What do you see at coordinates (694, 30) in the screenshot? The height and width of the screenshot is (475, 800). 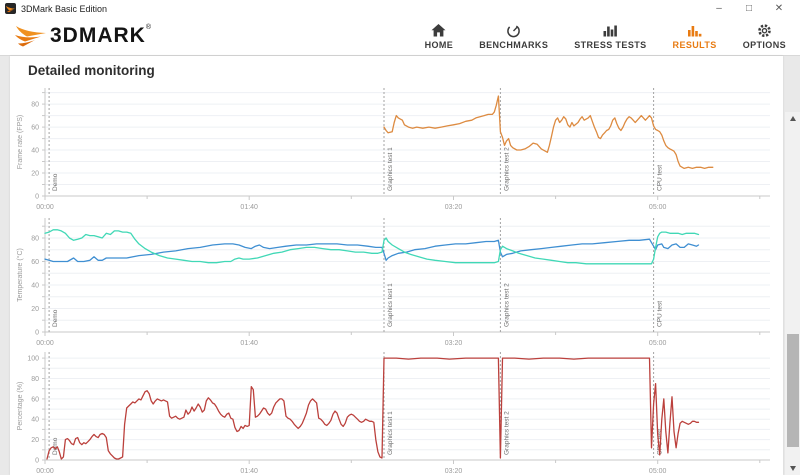 I see `results-bars-icon` at bounding box center [694, 30].